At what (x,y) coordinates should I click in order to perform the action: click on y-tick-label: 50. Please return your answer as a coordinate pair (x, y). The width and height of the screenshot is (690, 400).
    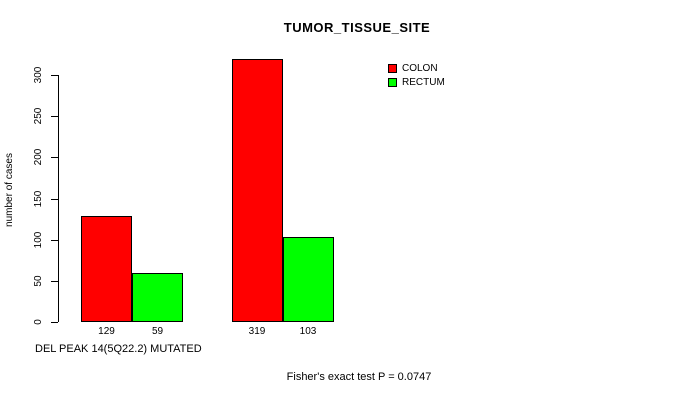
    Looking at the image, I should click on (38, 281).